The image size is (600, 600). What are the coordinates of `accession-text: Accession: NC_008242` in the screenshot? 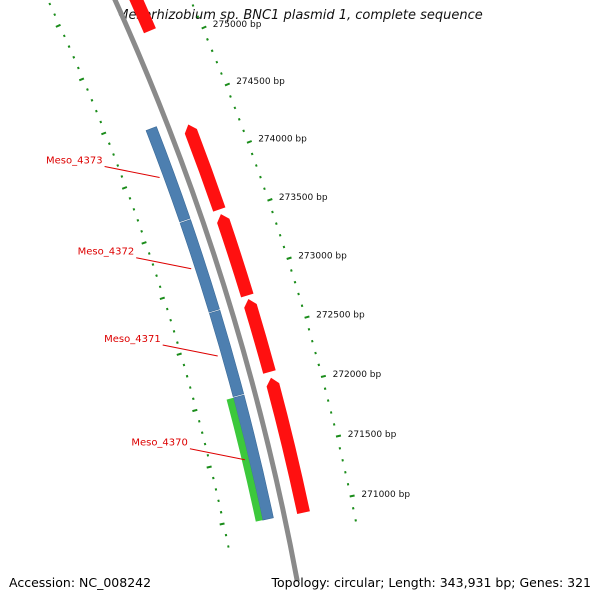 It's located at (80, 582).